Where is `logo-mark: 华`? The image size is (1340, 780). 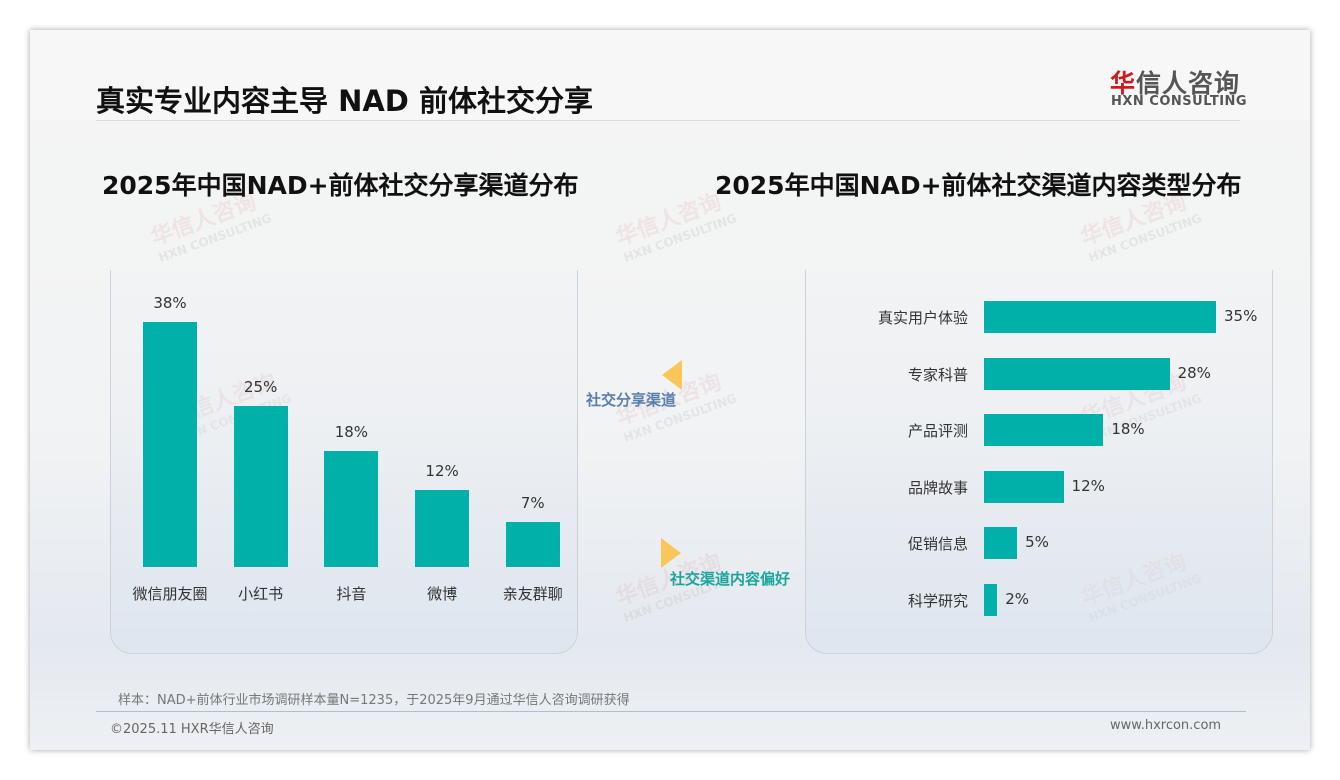
logo-mark: 华 is located at coordinates (1123, 83).